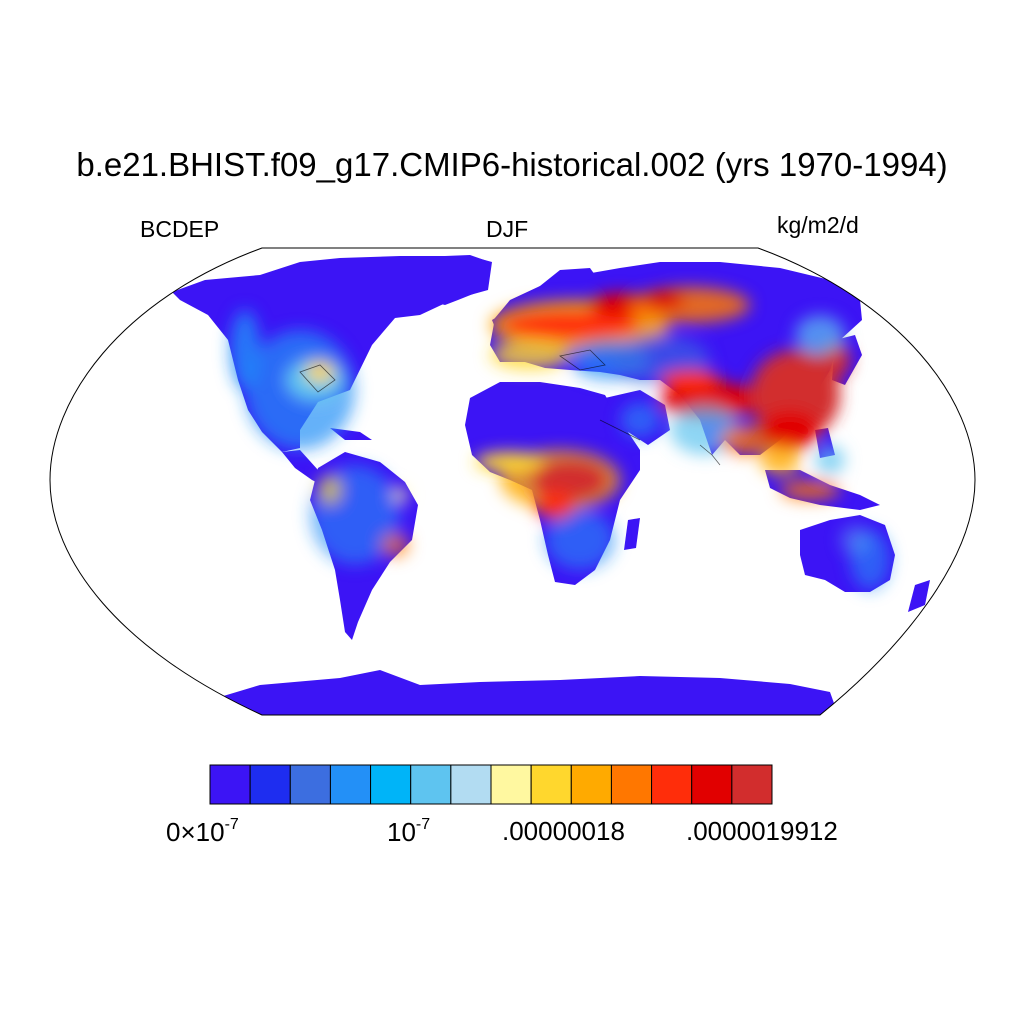  I want to click on antarctica, so click(520, 692).